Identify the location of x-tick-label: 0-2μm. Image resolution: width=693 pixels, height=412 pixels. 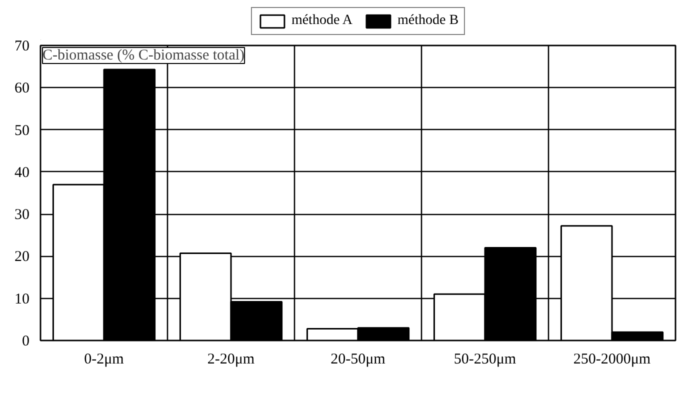
(104, 360).